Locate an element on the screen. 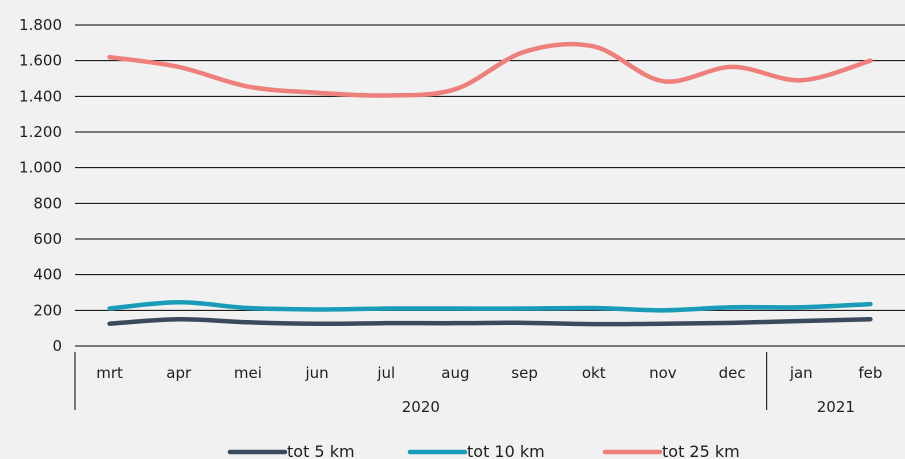 This screenshot has height=459, width=905. x-tick-label: jun is located at coordinates (316, 373).